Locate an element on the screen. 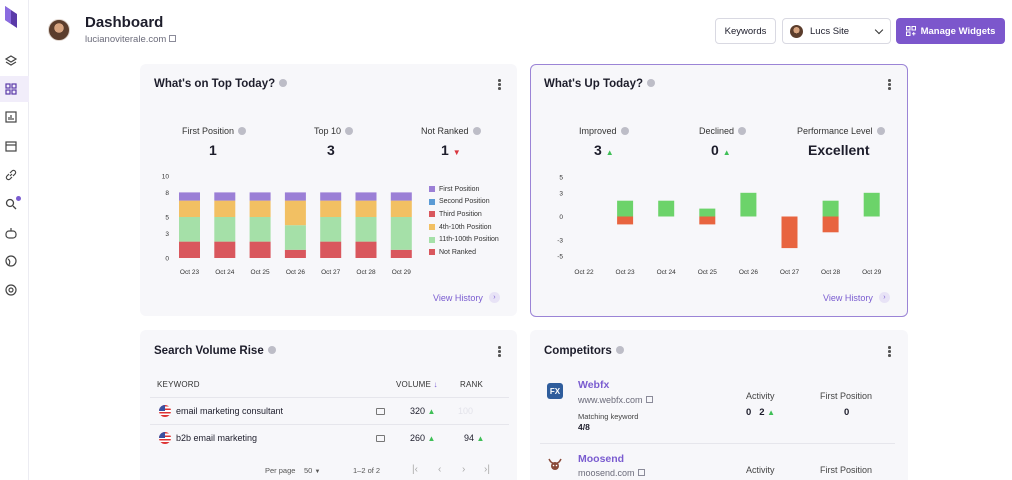  table-row: b2b email marketing 260 ▲ 94 ▲ is located at coordinates (329, 437).